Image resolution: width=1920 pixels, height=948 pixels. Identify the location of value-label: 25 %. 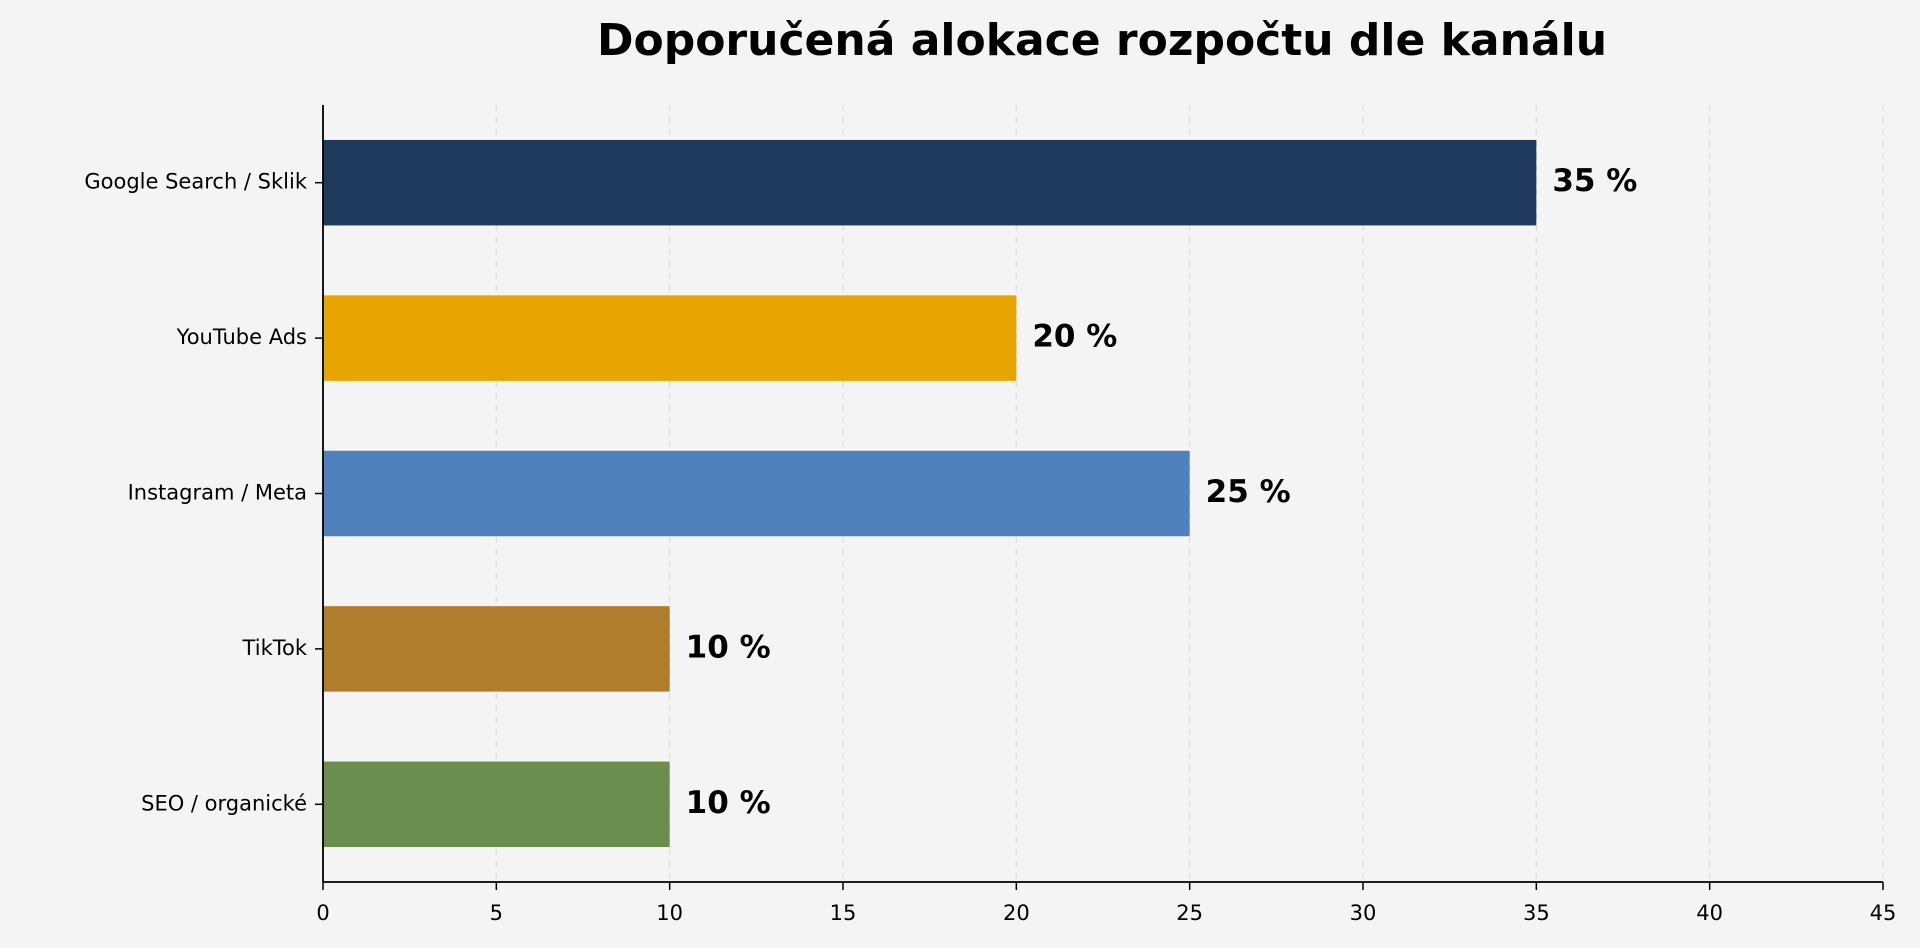
(1248, 492).